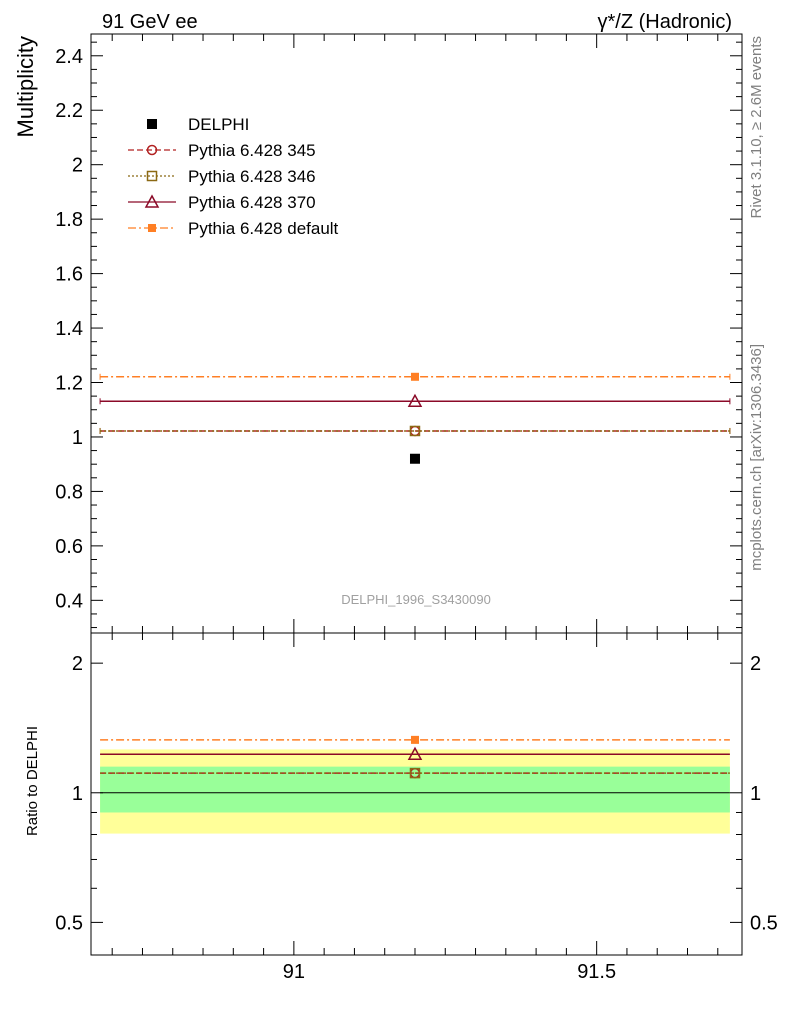 This screenshot has width=786, height=1024. What do you see at coordinates (252, 176) in the screenshot?
I see `legend-label-2: Pythia 6.428 346` at bounding box center [252, 176].